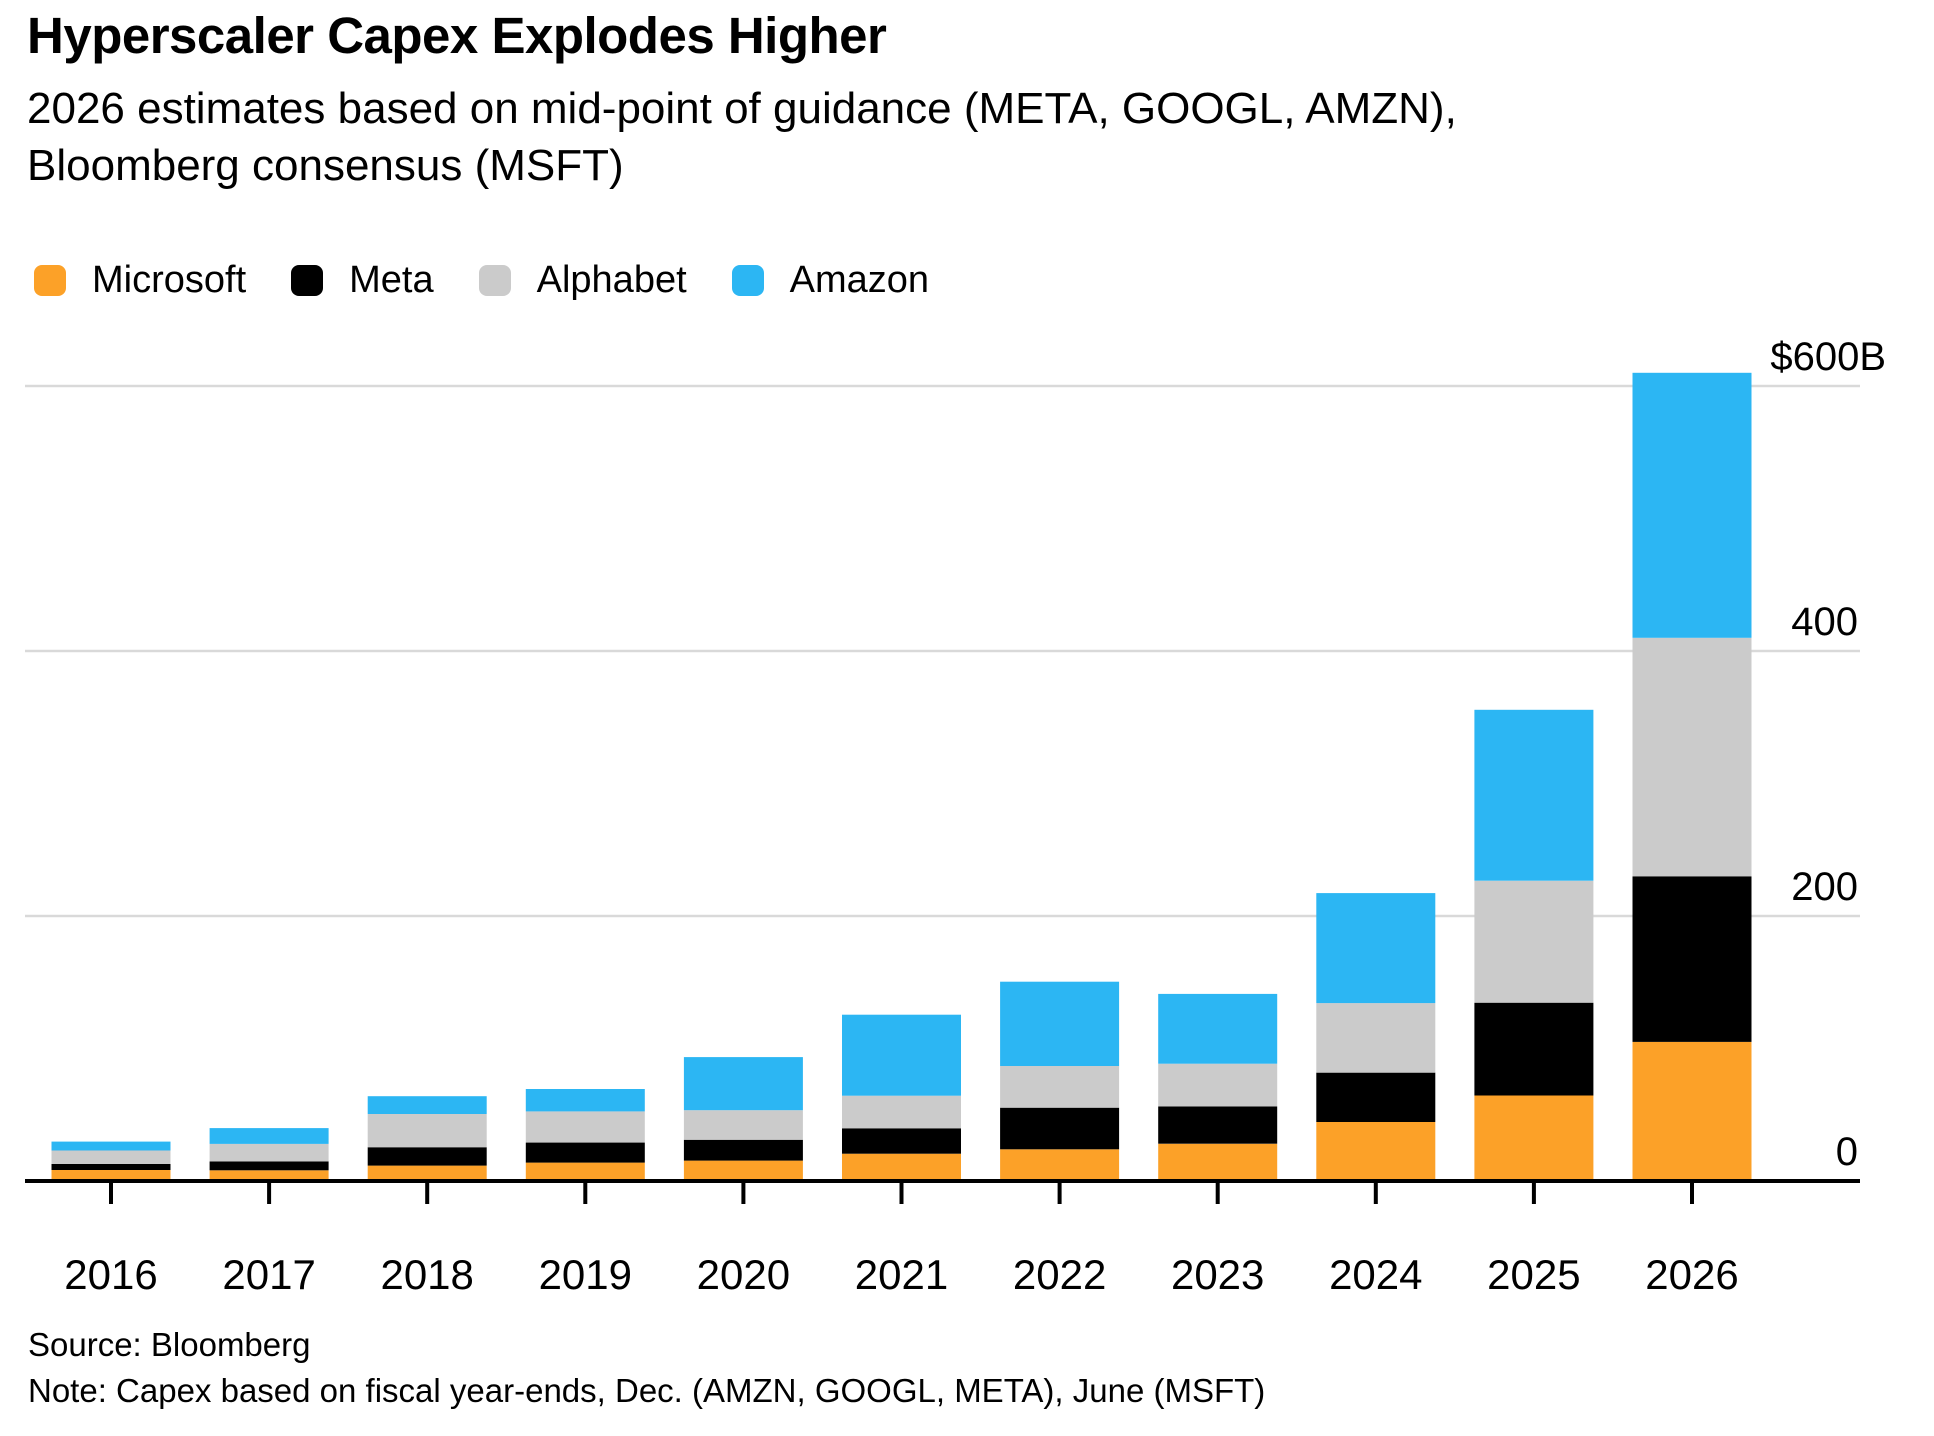 The height and width of the screenshot is (1436, 1934). Describe the element at coordinates (585, 1100) in the screenshot. I see `bar-segment-2019-amazon` at that location.